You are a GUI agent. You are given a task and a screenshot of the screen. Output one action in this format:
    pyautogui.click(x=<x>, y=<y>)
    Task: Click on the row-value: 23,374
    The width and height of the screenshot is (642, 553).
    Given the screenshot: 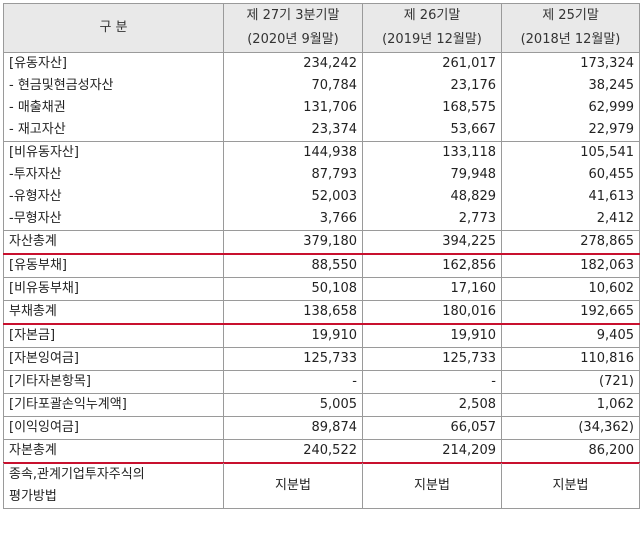 What is the action you would take?
    pyautogui.click(x=293, y=130)
    